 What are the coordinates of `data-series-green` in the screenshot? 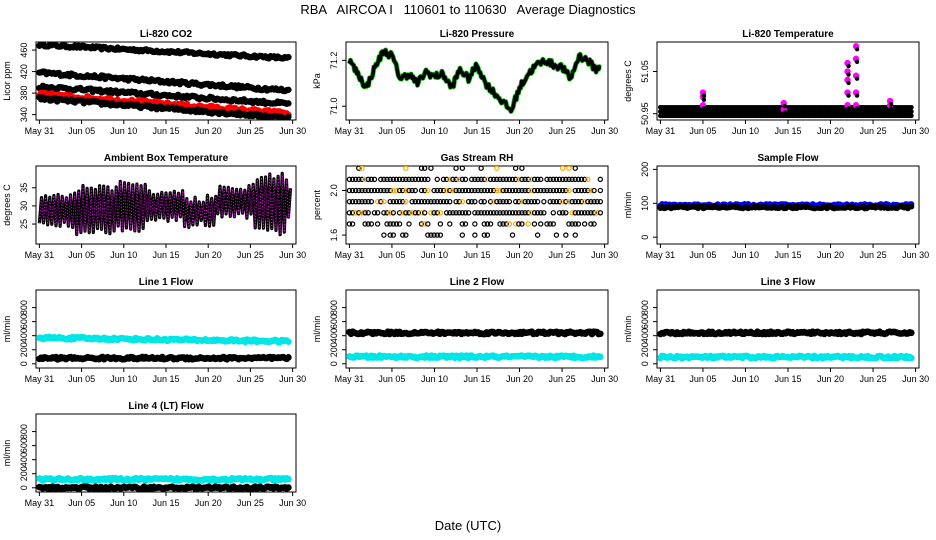 It's located at (474, 80).